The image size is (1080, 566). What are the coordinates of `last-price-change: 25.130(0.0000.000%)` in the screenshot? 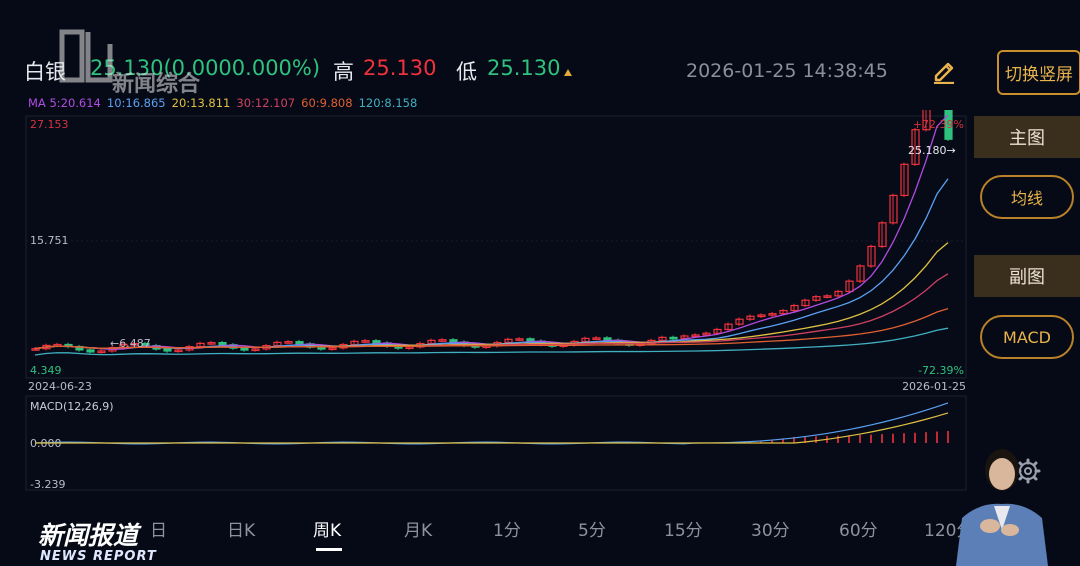 It's located at (205, 68).